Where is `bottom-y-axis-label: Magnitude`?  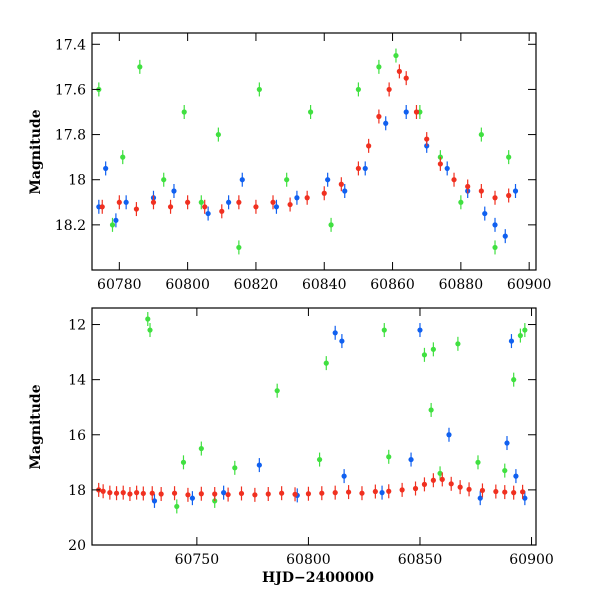 bottom-y-axis-label: Magnitude is located at coordinates (36, 426).